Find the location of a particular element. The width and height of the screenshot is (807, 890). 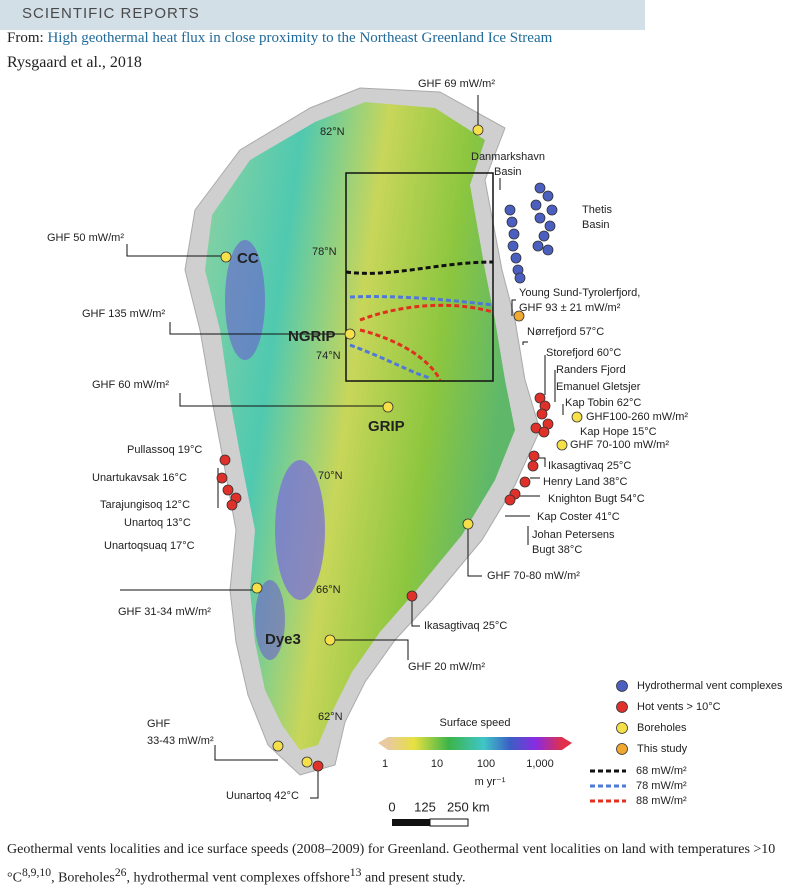

legend-label: This study is located at coordinates (662, 749).